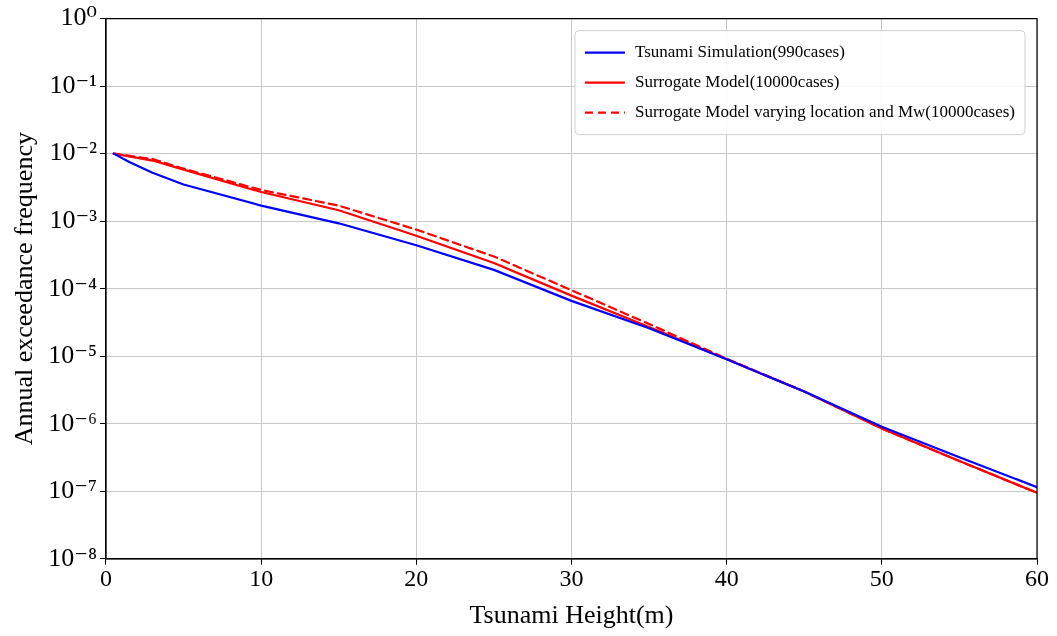 Image resolution: width=1057 pixels, height=636 pixels. I want to click on y-tick-label: 10⁻⁵, so click(72, 355).